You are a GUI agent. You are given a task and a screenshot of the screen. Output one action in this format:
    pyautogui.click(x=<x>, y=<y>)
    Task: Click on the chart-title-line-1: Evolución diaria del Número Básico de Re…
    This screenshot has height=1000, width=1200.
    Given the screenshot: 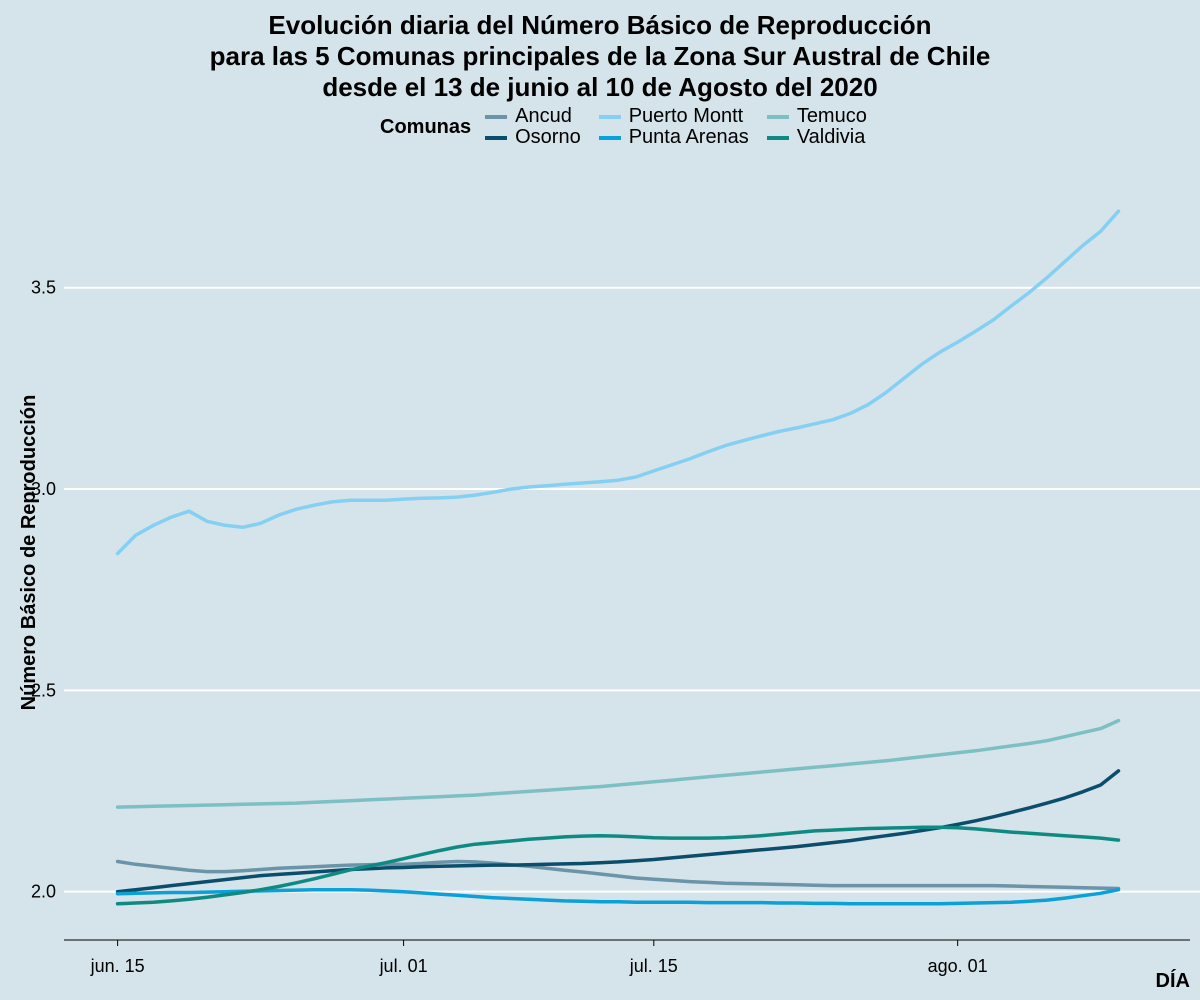 What is the action you would take?
    pyautogui.click(x=600, y=25)
    